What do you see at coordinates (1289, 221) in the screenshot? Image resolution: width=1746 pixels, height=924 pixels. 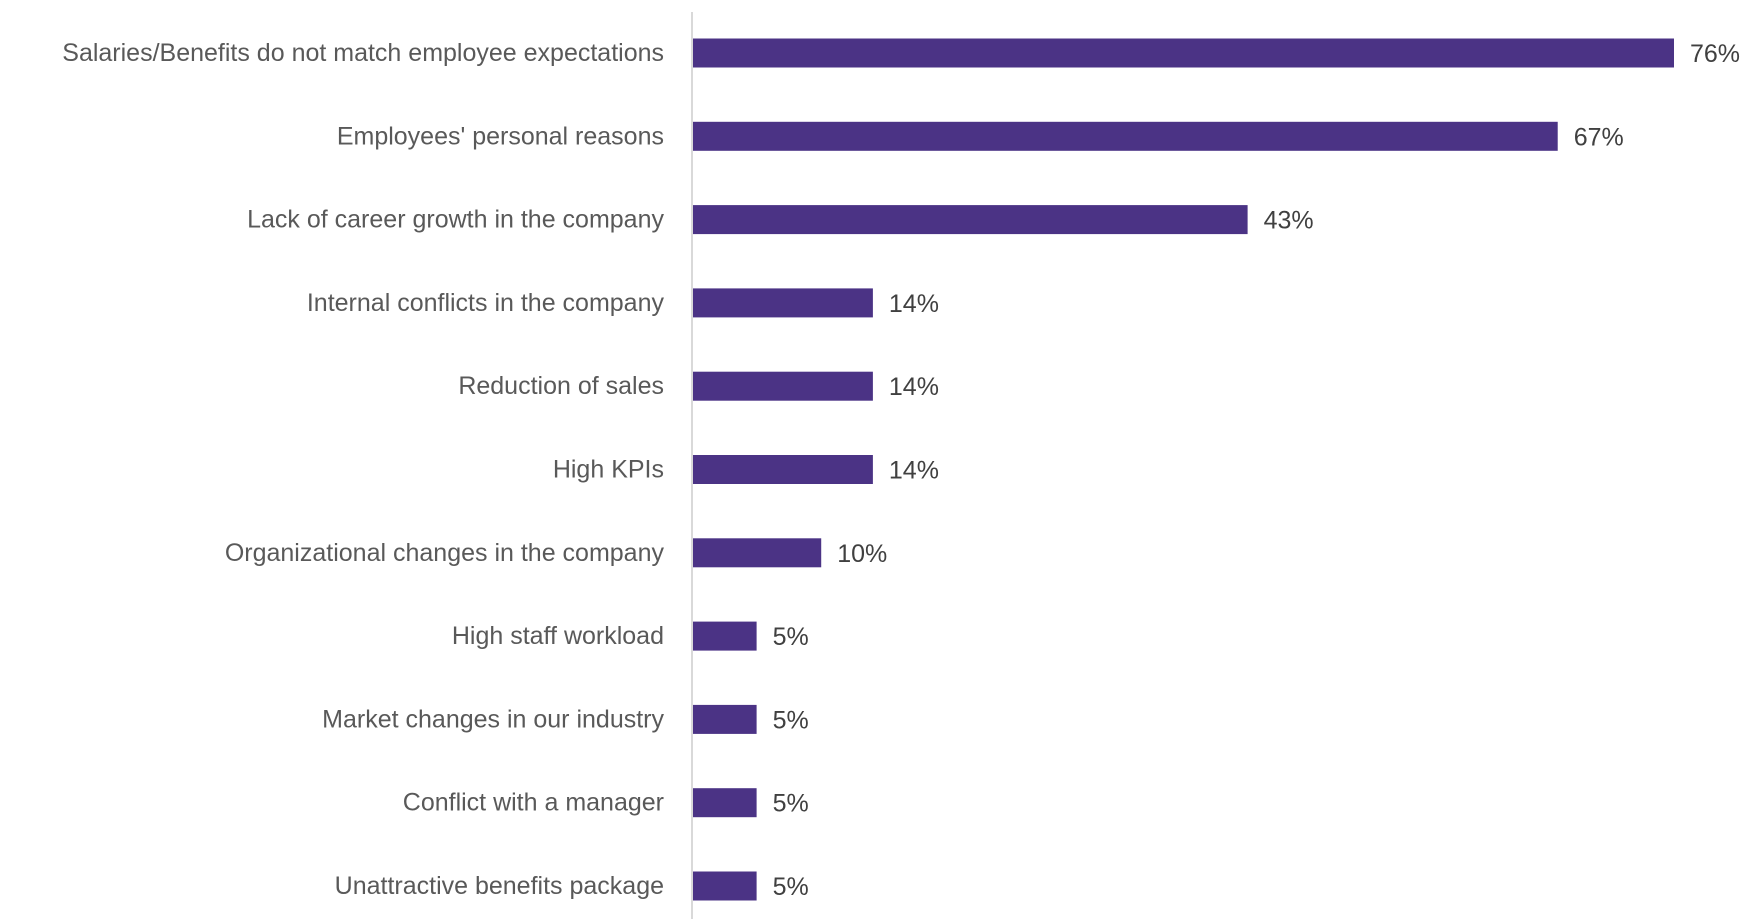 I see `data-label: 43%` at bounding box center [1289, 221].